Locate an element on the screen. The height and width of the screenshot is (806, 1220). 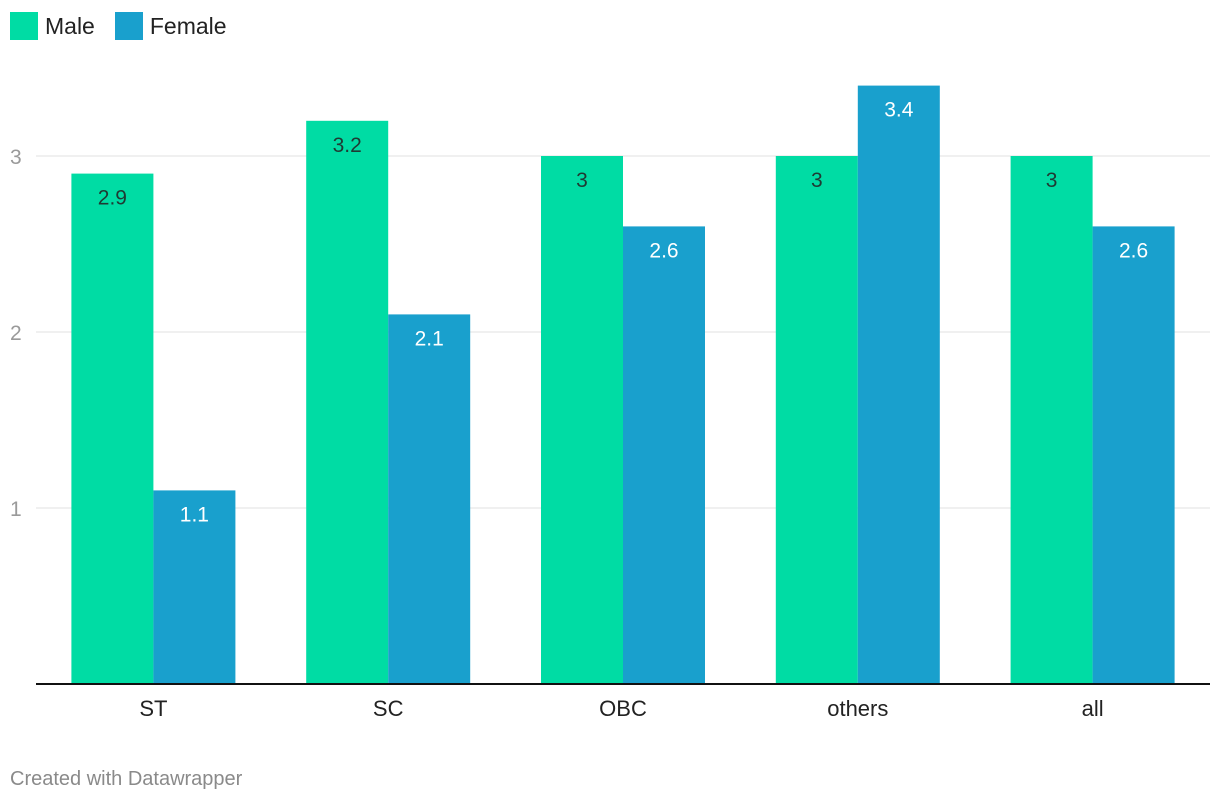
legend: Male Female is located at coordinates (118, 26).